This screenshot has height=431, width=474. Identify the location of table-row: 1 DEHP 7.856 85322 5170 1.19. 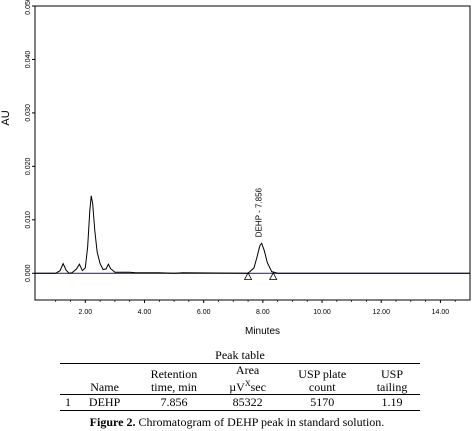
(240, 403).